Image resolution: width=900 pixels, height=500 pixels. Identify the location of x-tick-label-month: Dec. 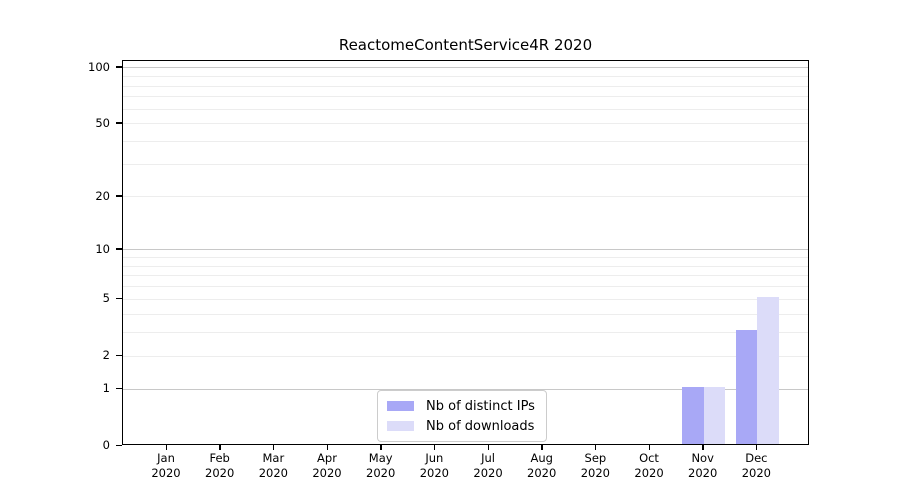
(756, 458).